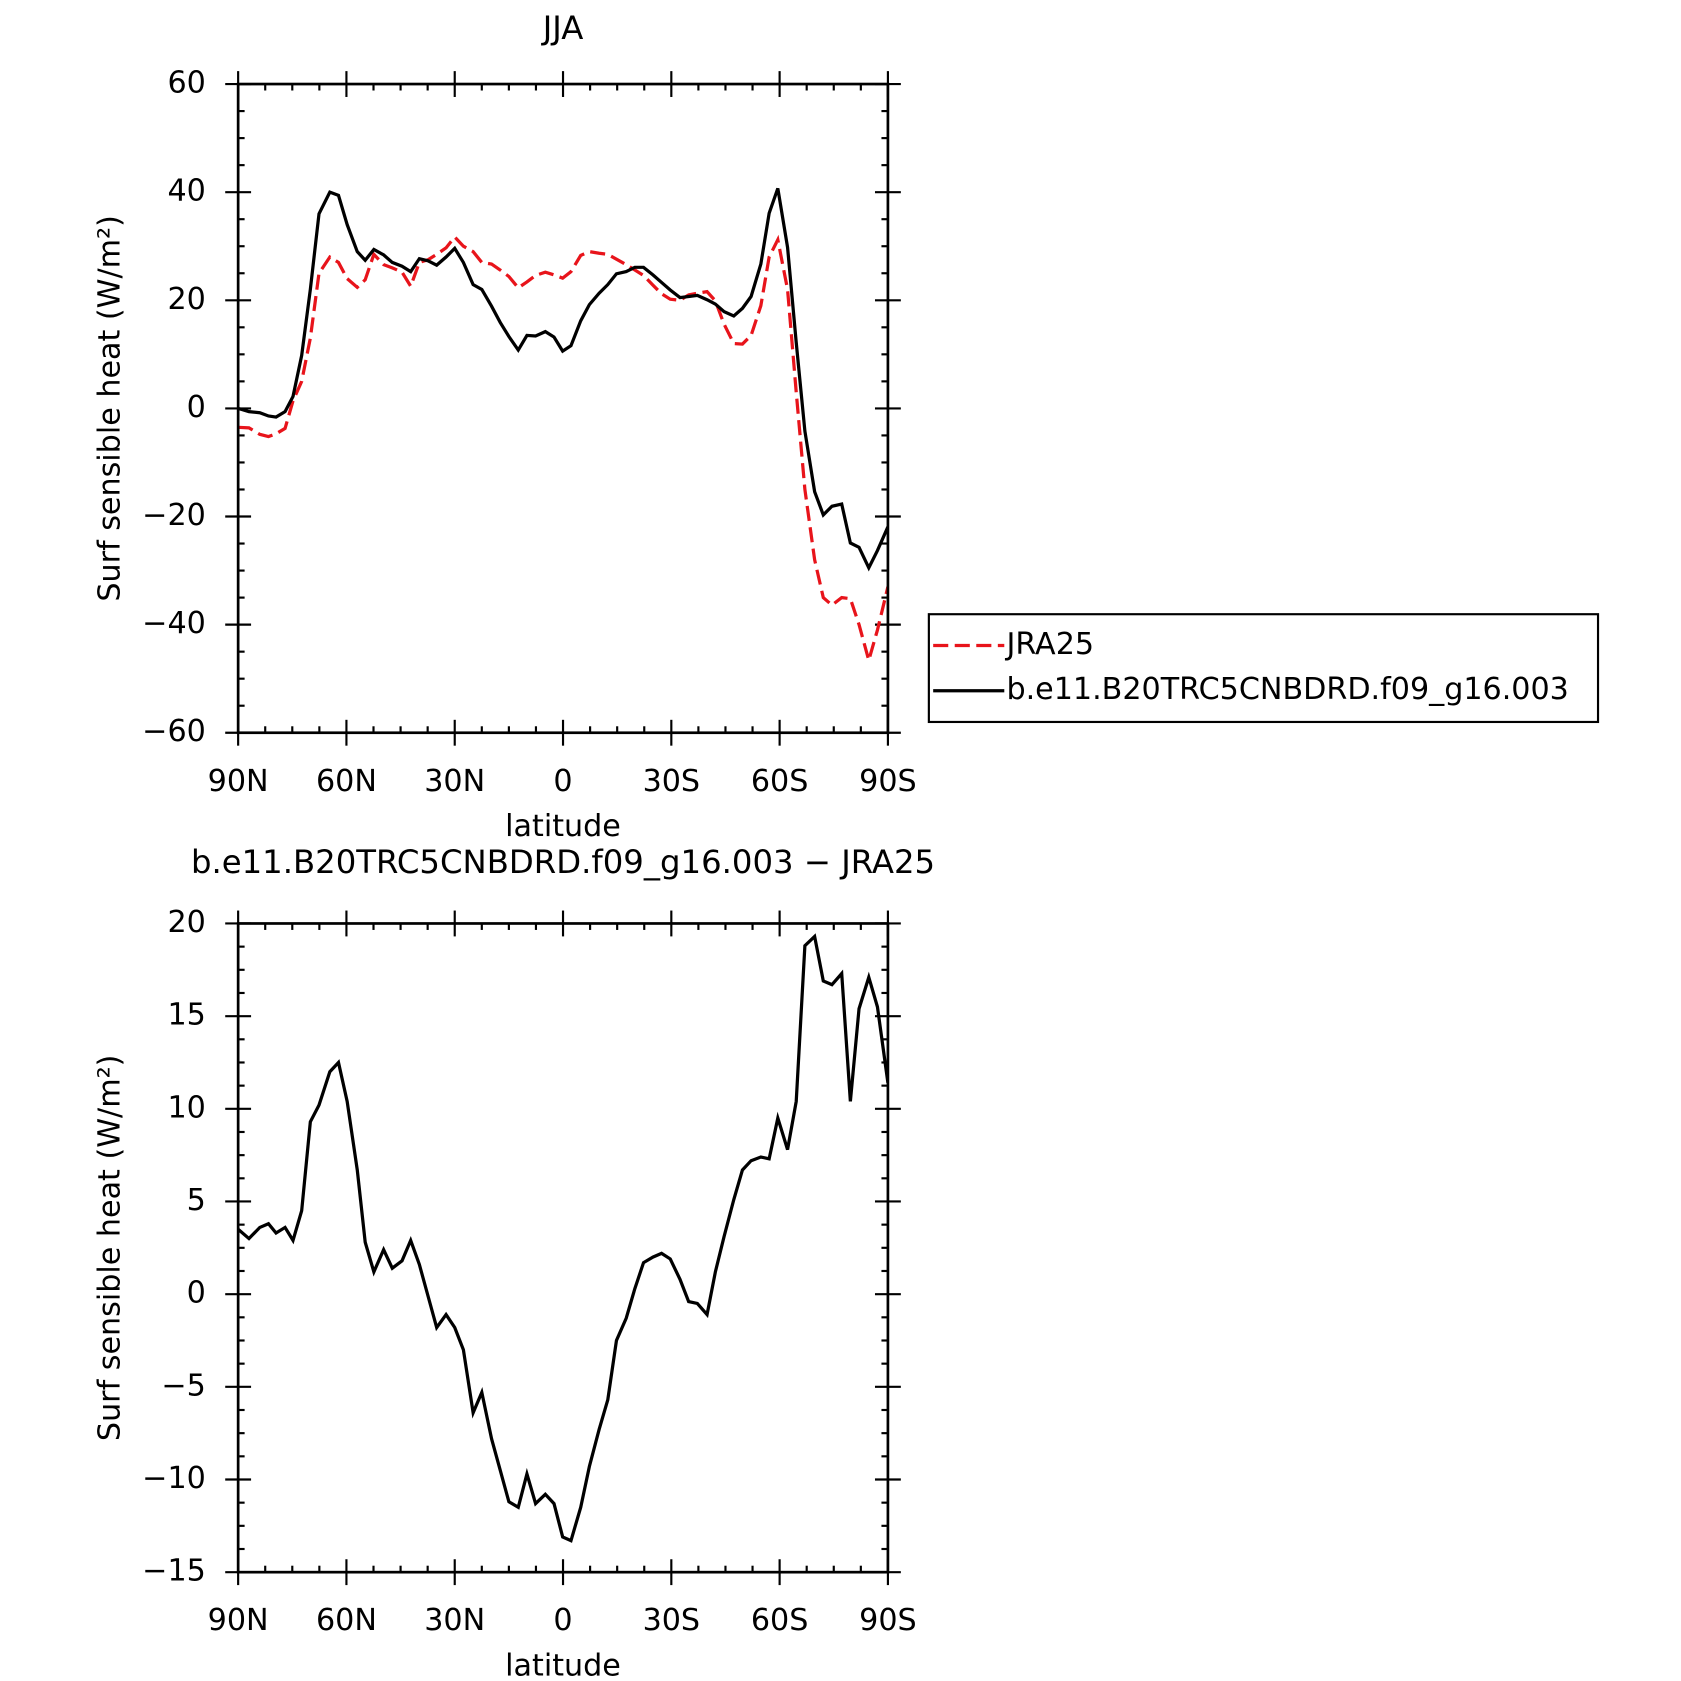 The image size is (1681, 1681). What do you see at coordinates (174, 515) in the screenshot?
I see `y-tick-label: −20` at bounding box center [174, 515].